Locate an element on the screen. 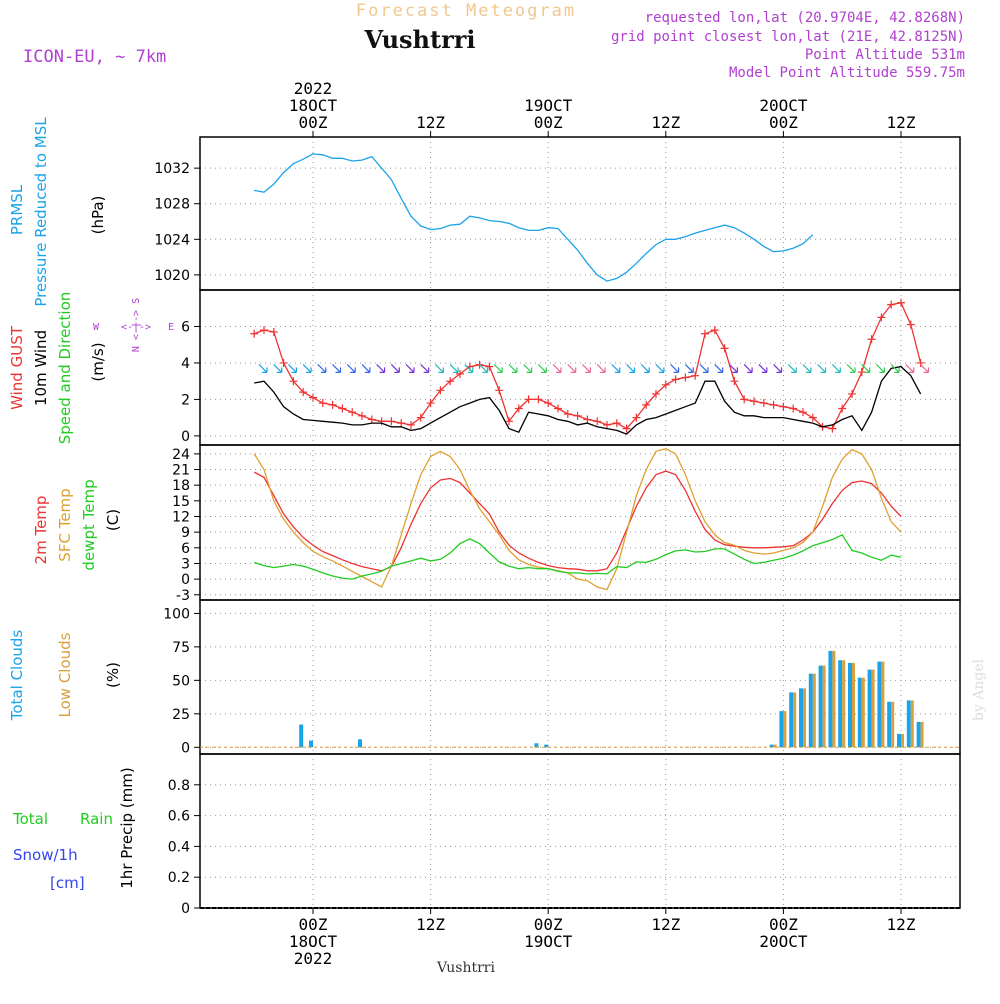 The image size is (1000, 1004). wind-label: 10m Wind is located at coordinates (41, 368).